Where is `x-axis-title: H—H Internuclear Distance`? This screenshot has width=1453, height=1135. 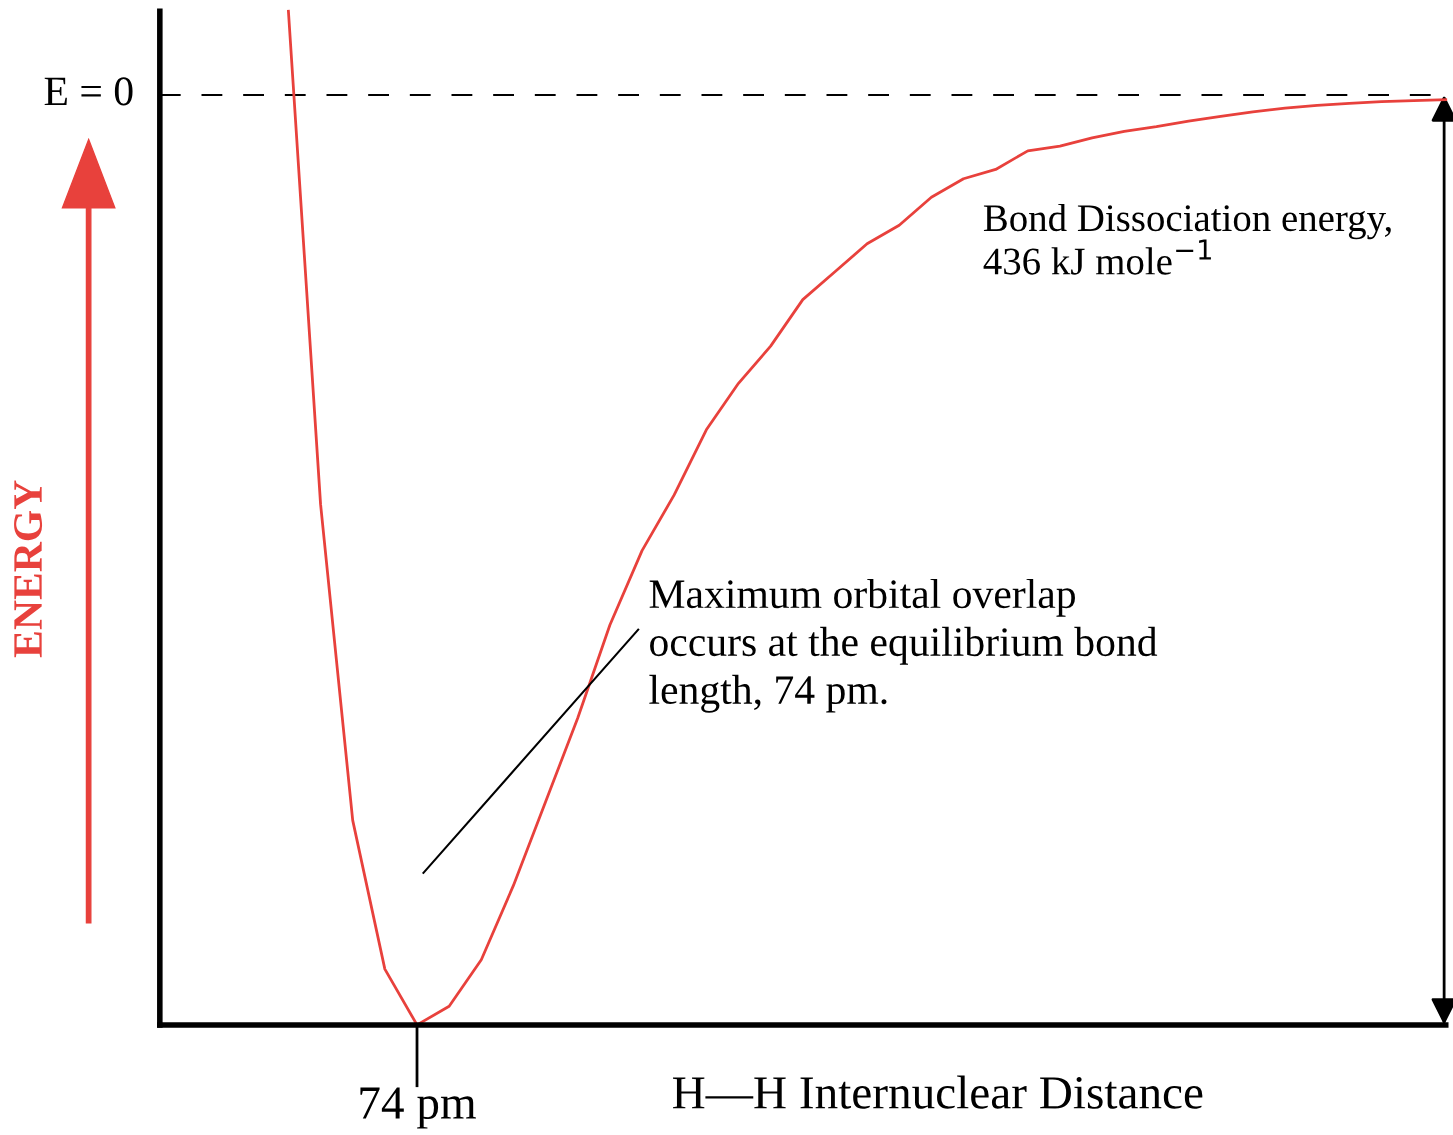 x-axis-title: H—H Internuclear Distance is located at coordinates (937, 1092).